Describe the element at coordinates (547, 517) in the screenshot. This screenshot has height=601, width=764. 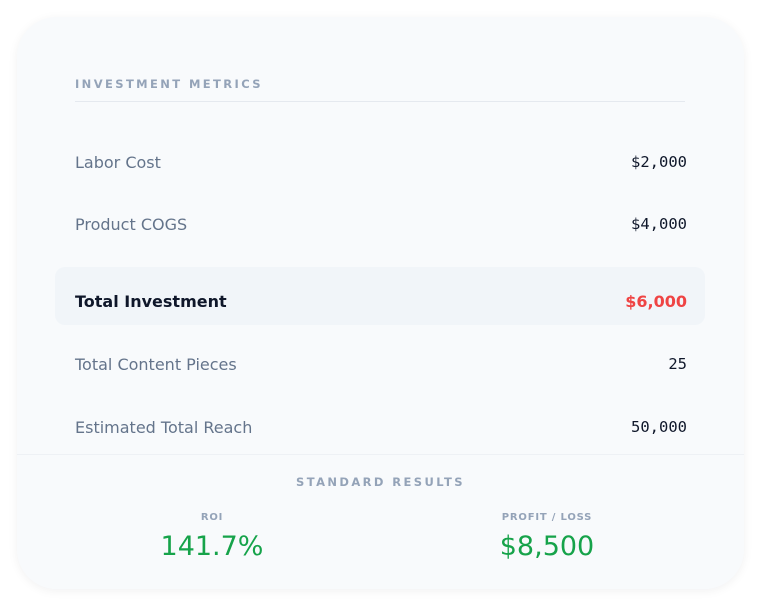
I see `profit-loss-label: PROFIT / LOSS` at that location.